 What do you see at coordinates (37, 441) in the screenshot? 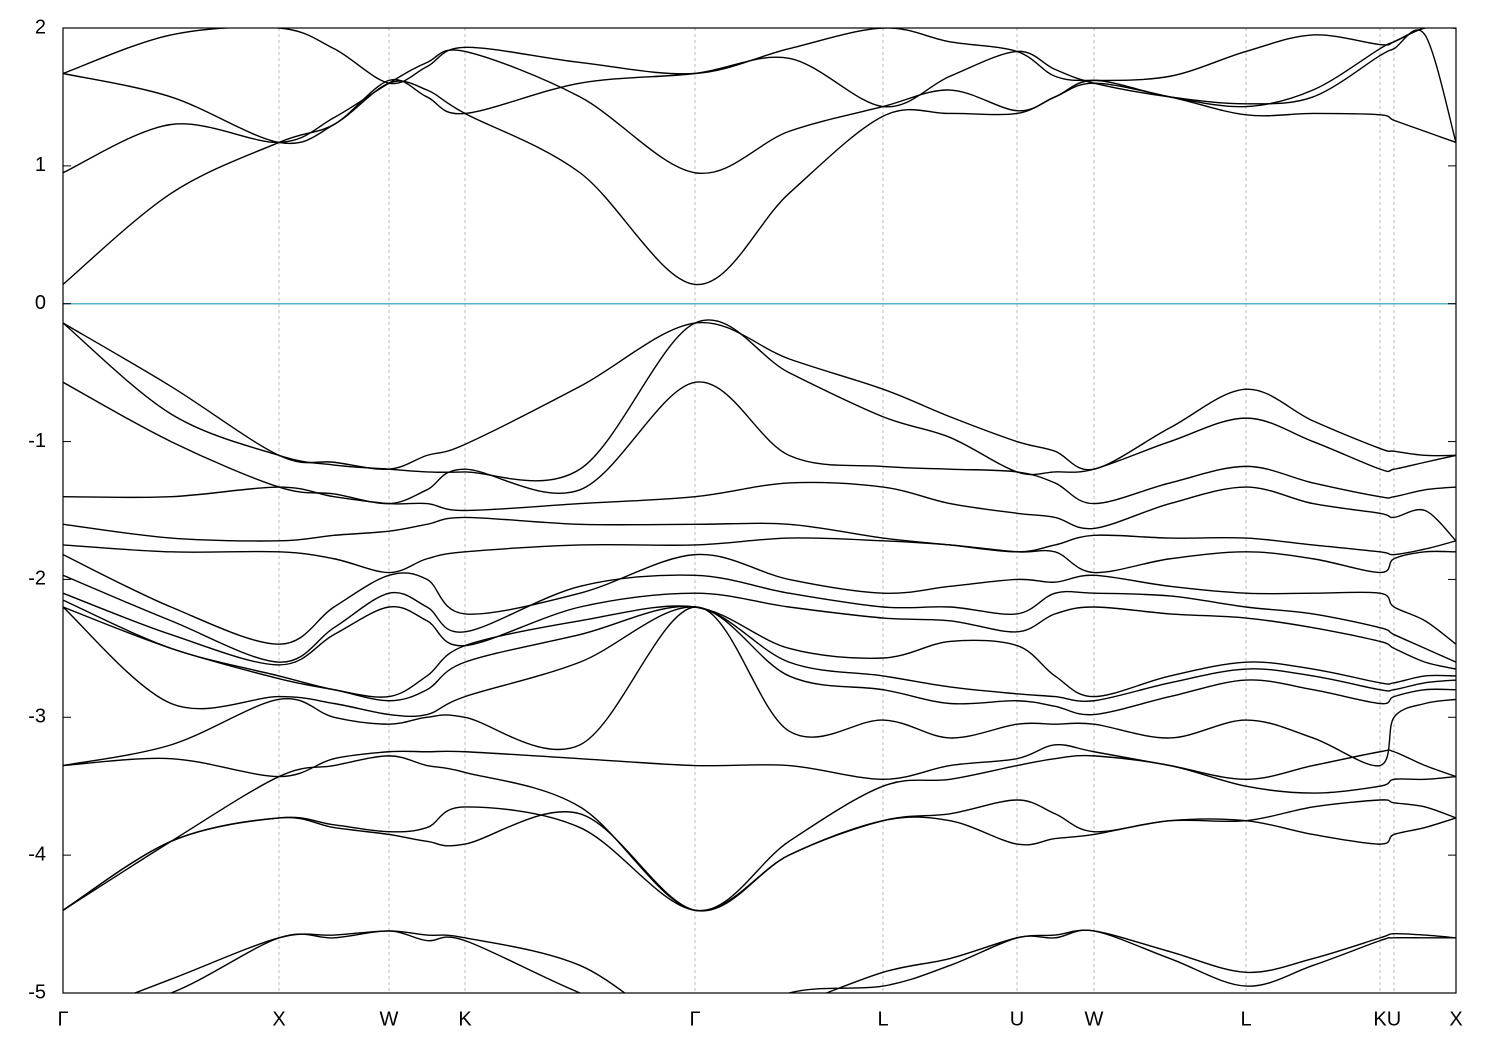
I see `y-tick-label: -1` at bounding box center [37, 441].